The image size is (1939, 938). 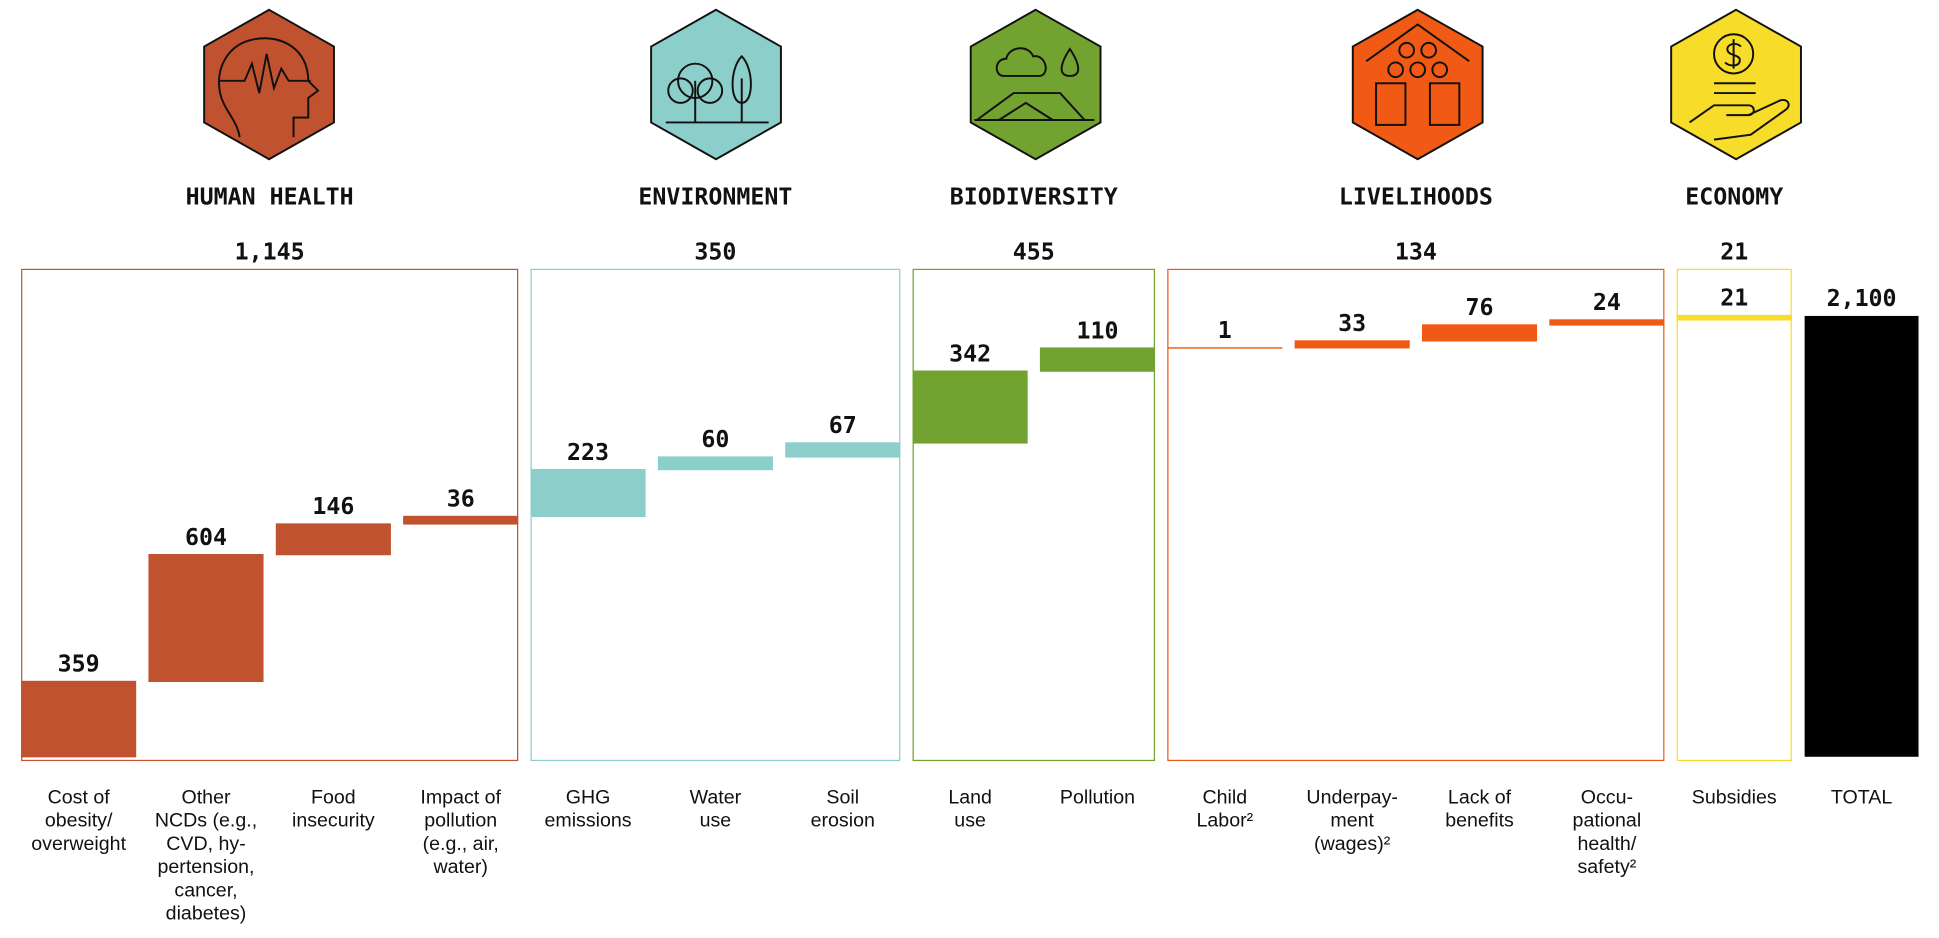 I want to click on category-label-box: Cost of obesity/ overweight, so click(x=79, y=821).